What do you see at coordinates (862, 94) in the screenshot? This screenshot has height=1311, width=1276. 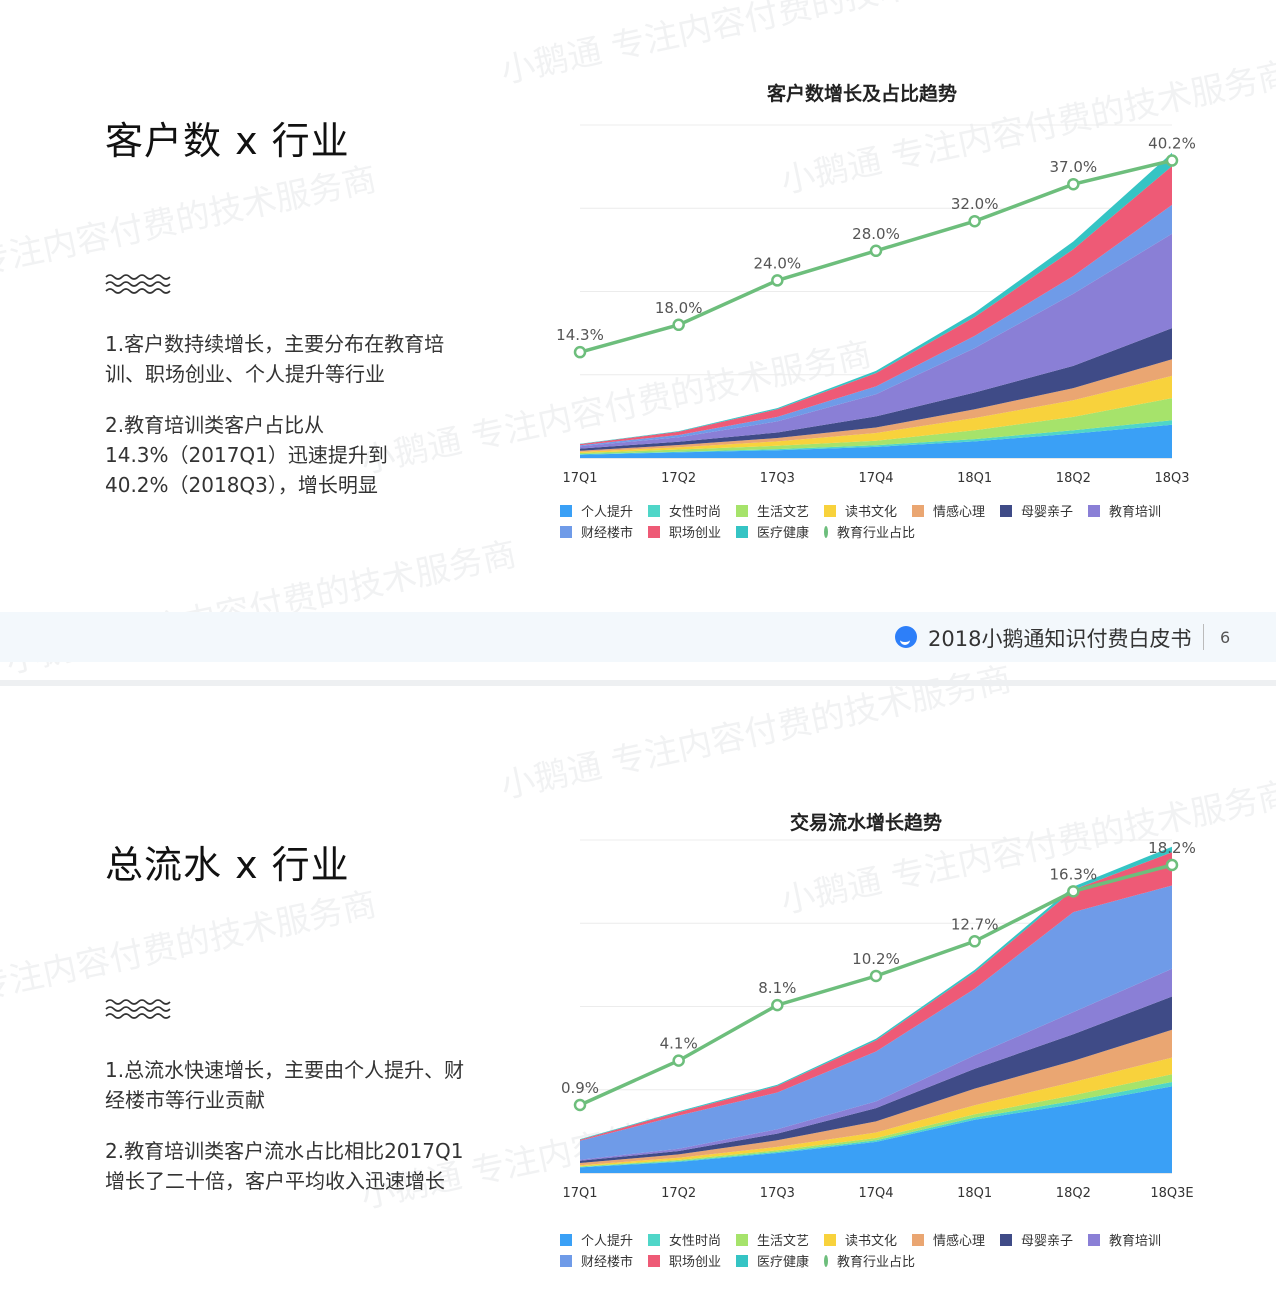 I see `chart-title: 客户数增长及占比趋势` at bounding box center [862, 94].